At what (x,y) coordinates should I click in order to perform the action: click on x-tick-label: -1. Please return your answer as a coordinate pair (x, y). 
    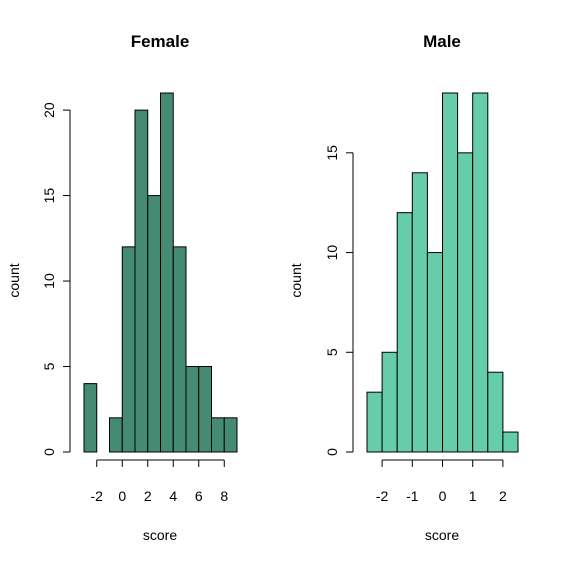
    Looking at the image, I should click on (412, 496).